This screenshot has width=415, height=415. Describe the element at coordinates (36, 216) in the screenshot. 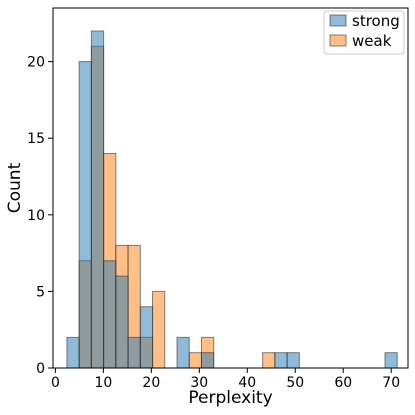

I see `y-tick-label: 10` at that location.